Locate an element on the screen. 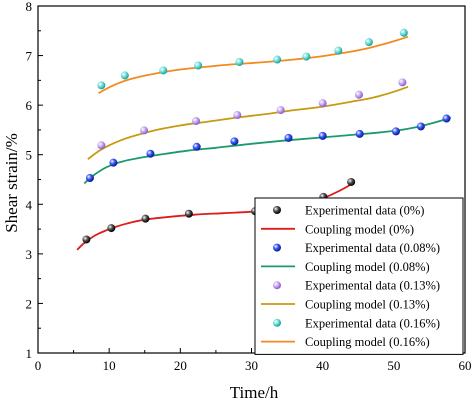 Image resolution: width=474 pixels, height=403 pixels. legend-label: Experimental data (0.13%) is located at coordinates (372, 286).